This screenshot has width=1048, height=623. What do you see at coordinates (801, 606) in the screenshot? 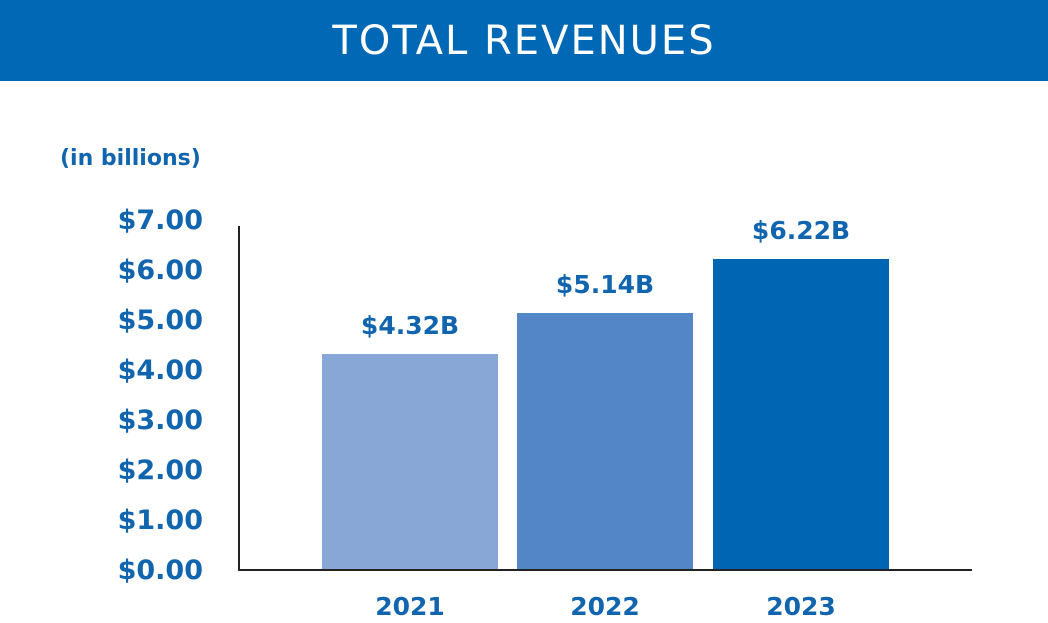
I see `x-tick-label: 2023` at bounding box center [801, 606].